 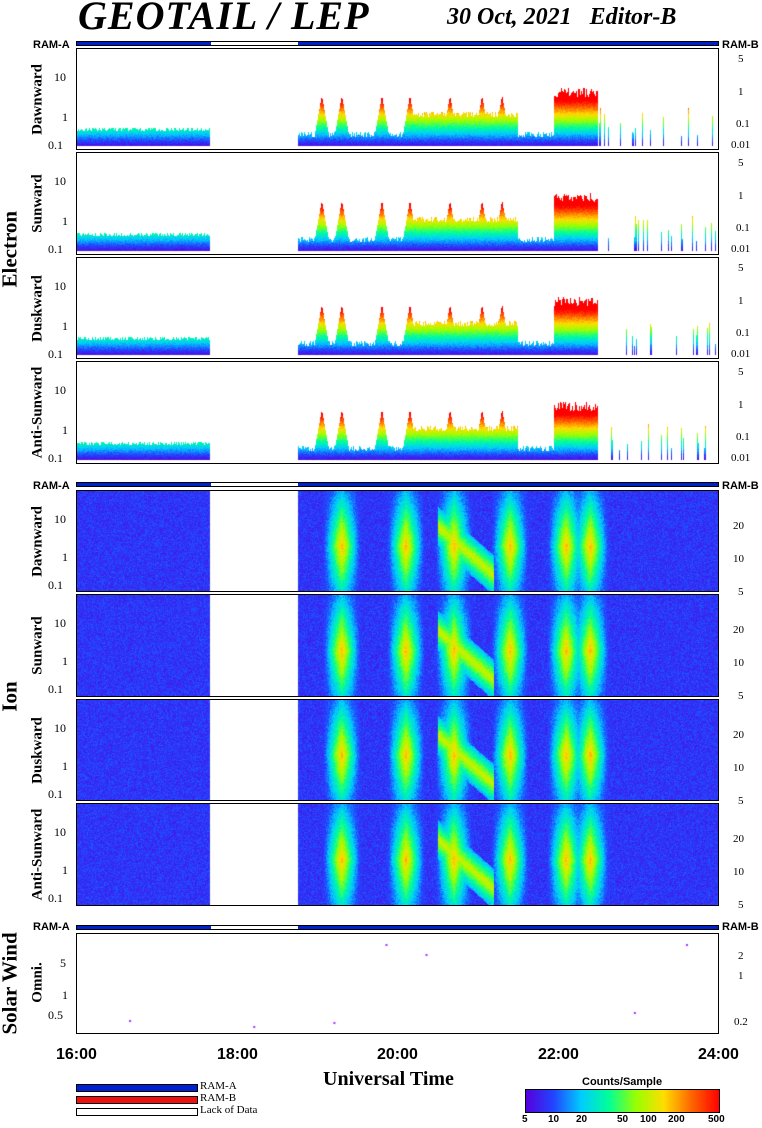 What do you see at coordinates (137, 1112) in the screenshot?
I see `legend-swatch-lack` at bounding box center [137, 1112].